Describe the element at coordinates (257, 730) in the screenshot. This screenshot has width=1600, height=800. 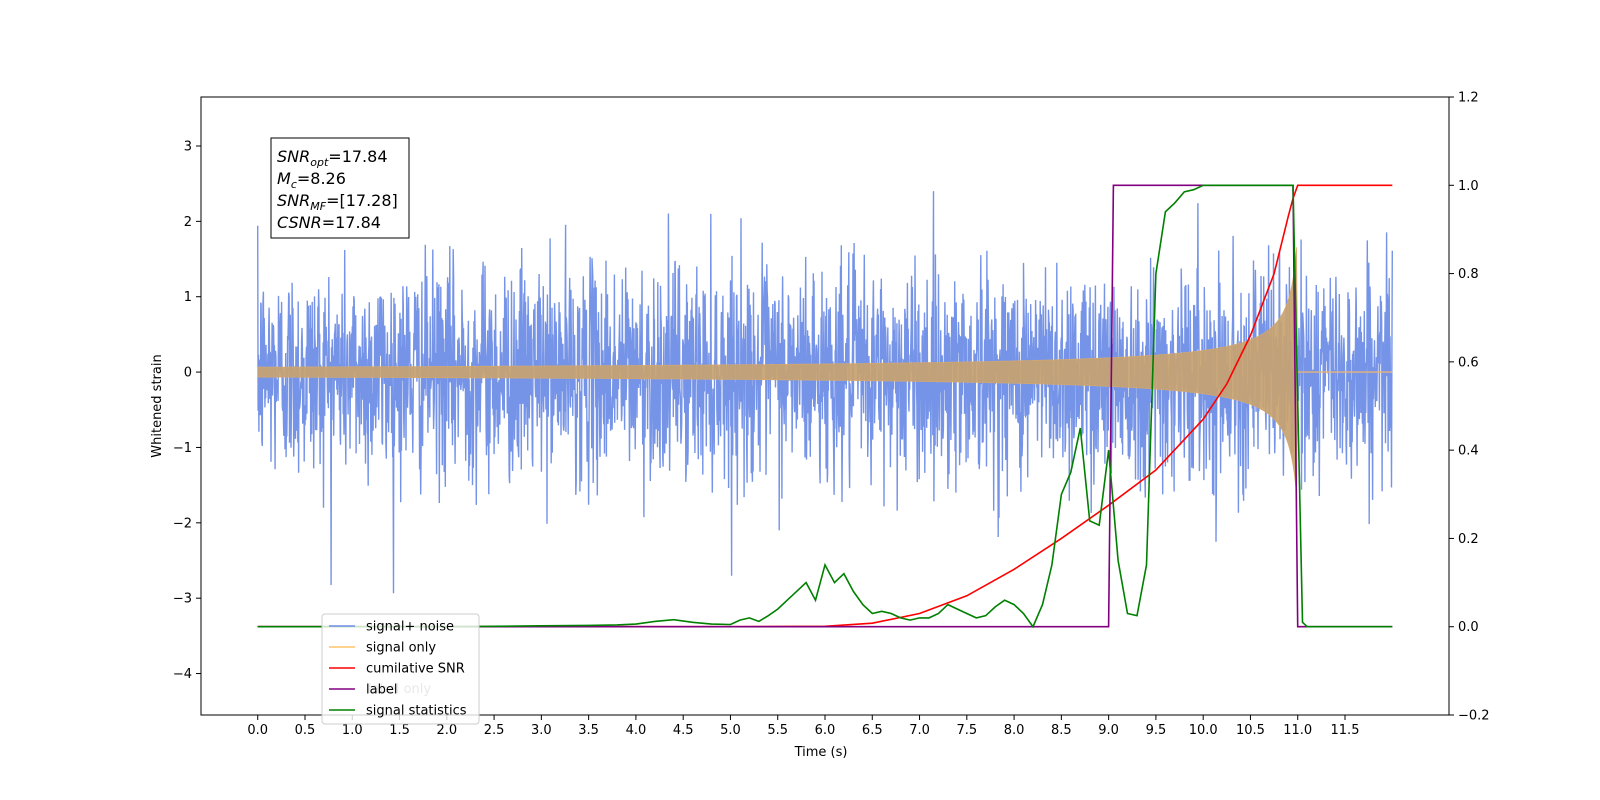
I see `x-tick-label: 0.0` at that location.